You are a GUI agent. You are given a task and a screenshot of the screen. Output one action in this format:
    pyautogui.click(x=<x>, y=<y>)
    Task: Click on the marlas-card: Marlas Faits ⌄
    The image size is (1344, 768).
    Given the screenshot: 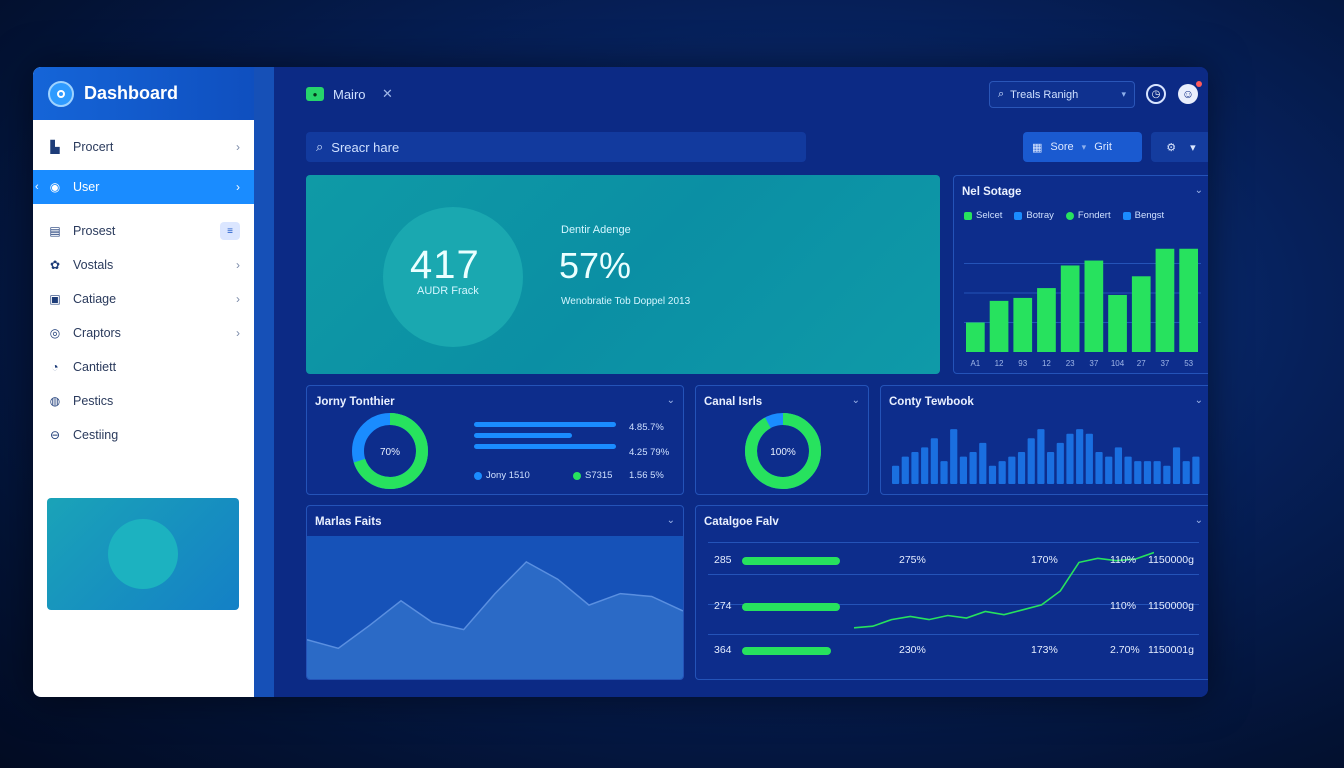 What is the action you would take?
    pyautogui.click(x=495, y=592)
    